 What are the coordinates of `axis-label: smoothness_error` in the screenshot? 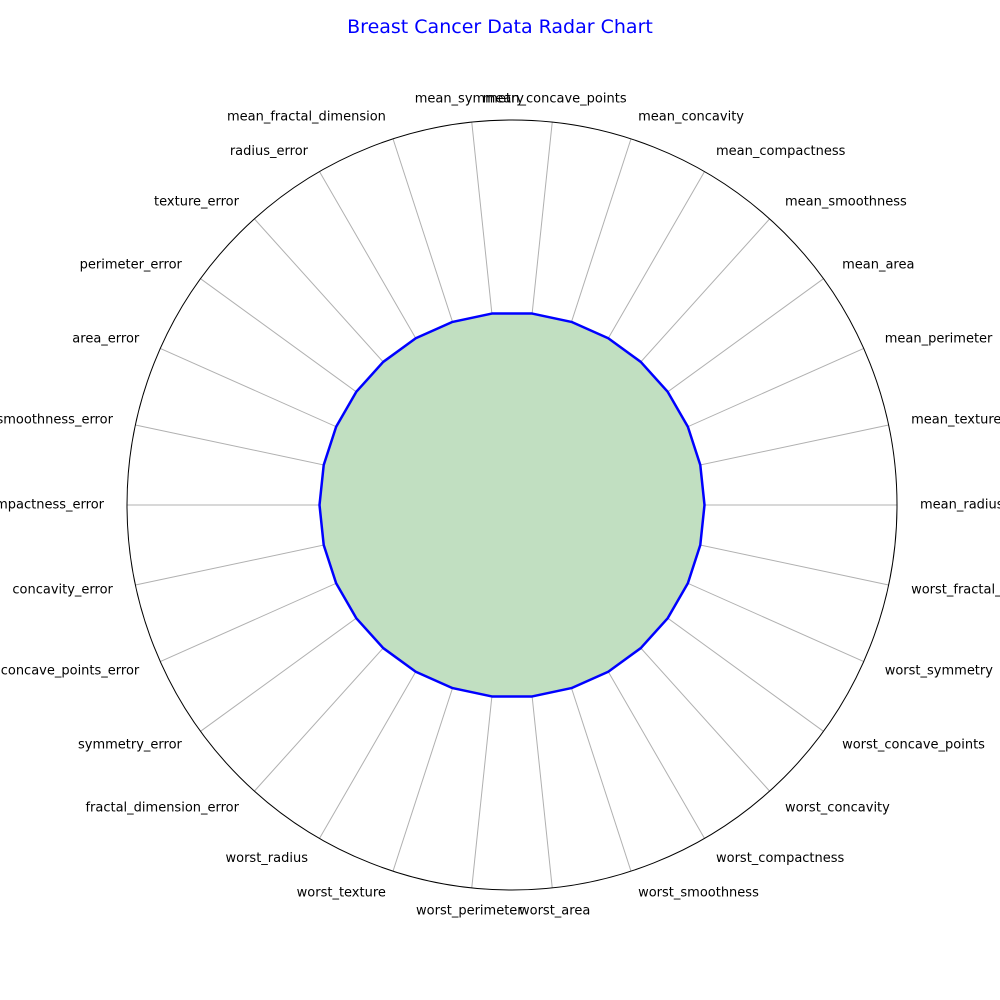 It's located at (57, 420).